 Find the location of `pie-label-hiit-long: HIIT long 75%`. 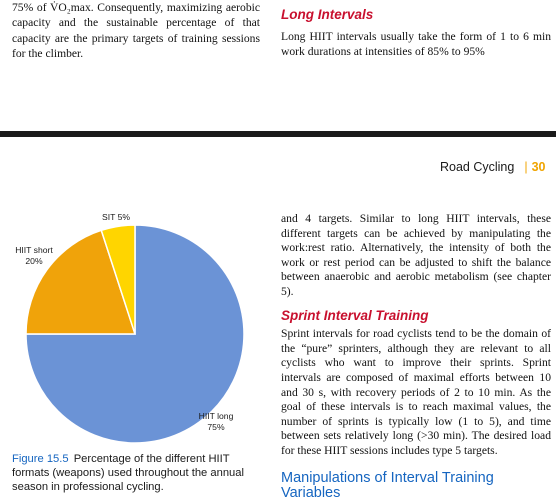

pie-label-hiit-long: HIIT long 75% is located at coordinates (216, 421).